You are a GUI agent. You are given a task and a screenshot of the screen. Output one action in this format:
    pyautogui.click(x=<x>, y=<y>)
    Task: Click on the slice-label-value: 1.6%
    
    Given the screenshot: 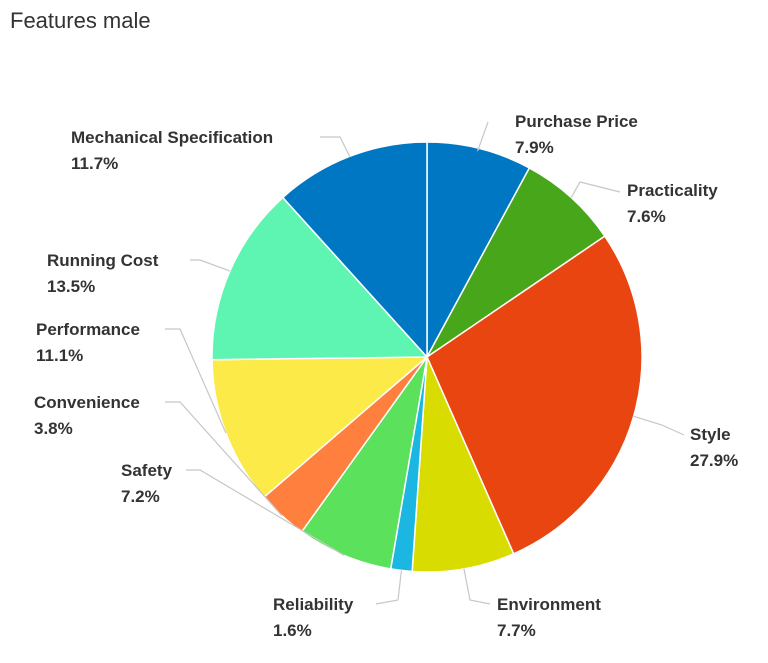 What is the action you would take?
    pyautogui.click(x=292, y=630)
    